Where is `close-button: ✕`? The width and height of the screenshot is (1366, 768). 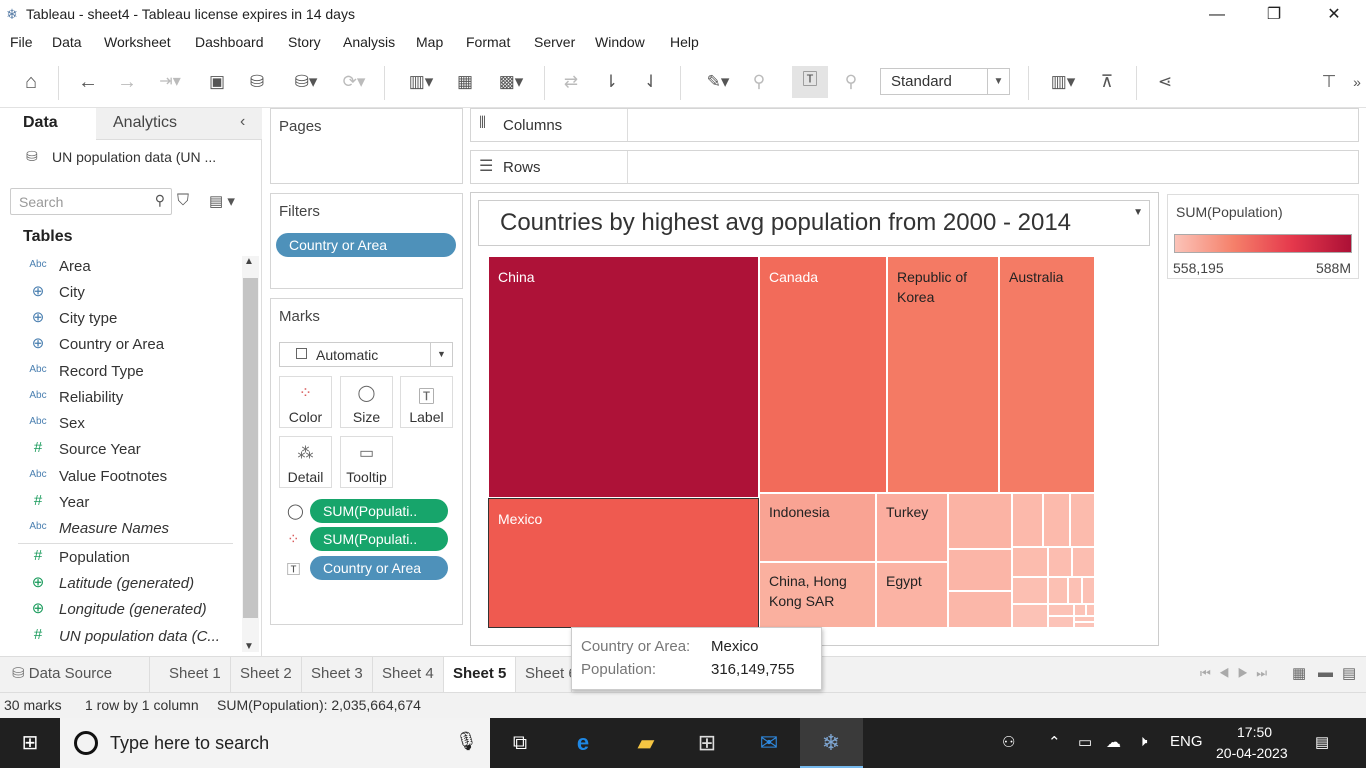 close-button: ✕ is located at coordinates (1334, 14).